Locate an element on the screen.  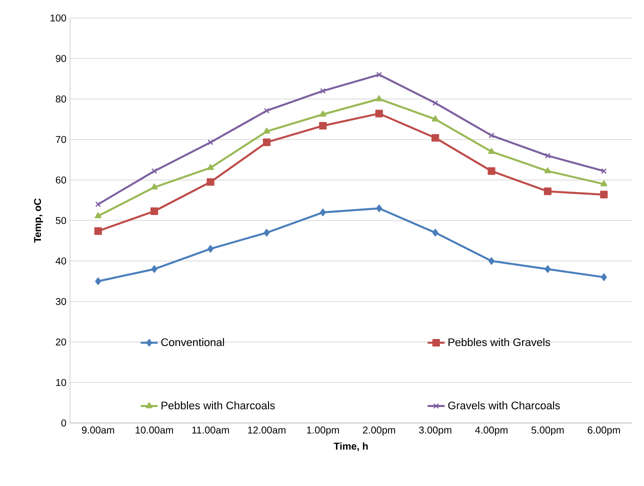
x-tick-label: 3.00pm is located at coordinates (435, 431).